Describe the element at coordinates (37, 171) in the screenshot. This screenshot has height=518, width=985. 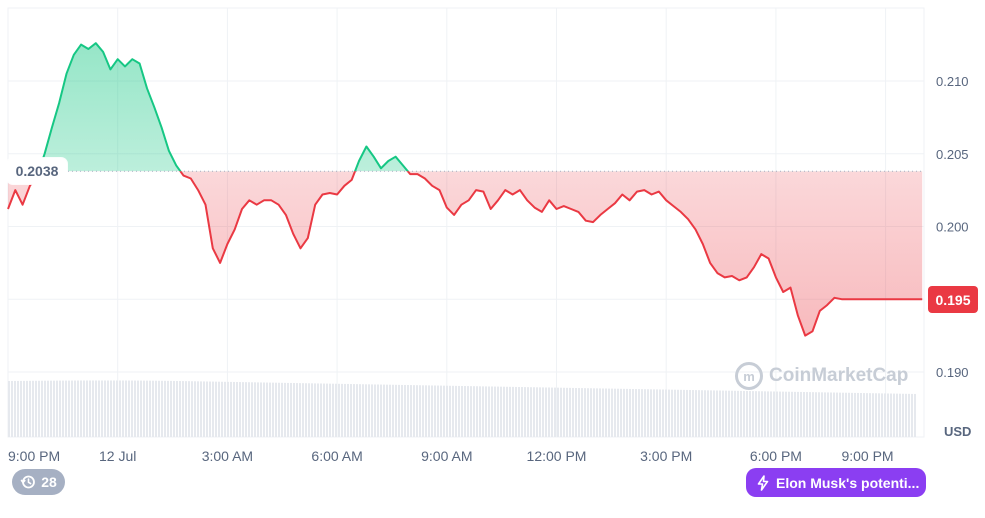
I see `reference-price-label: 0.2038` at that location.